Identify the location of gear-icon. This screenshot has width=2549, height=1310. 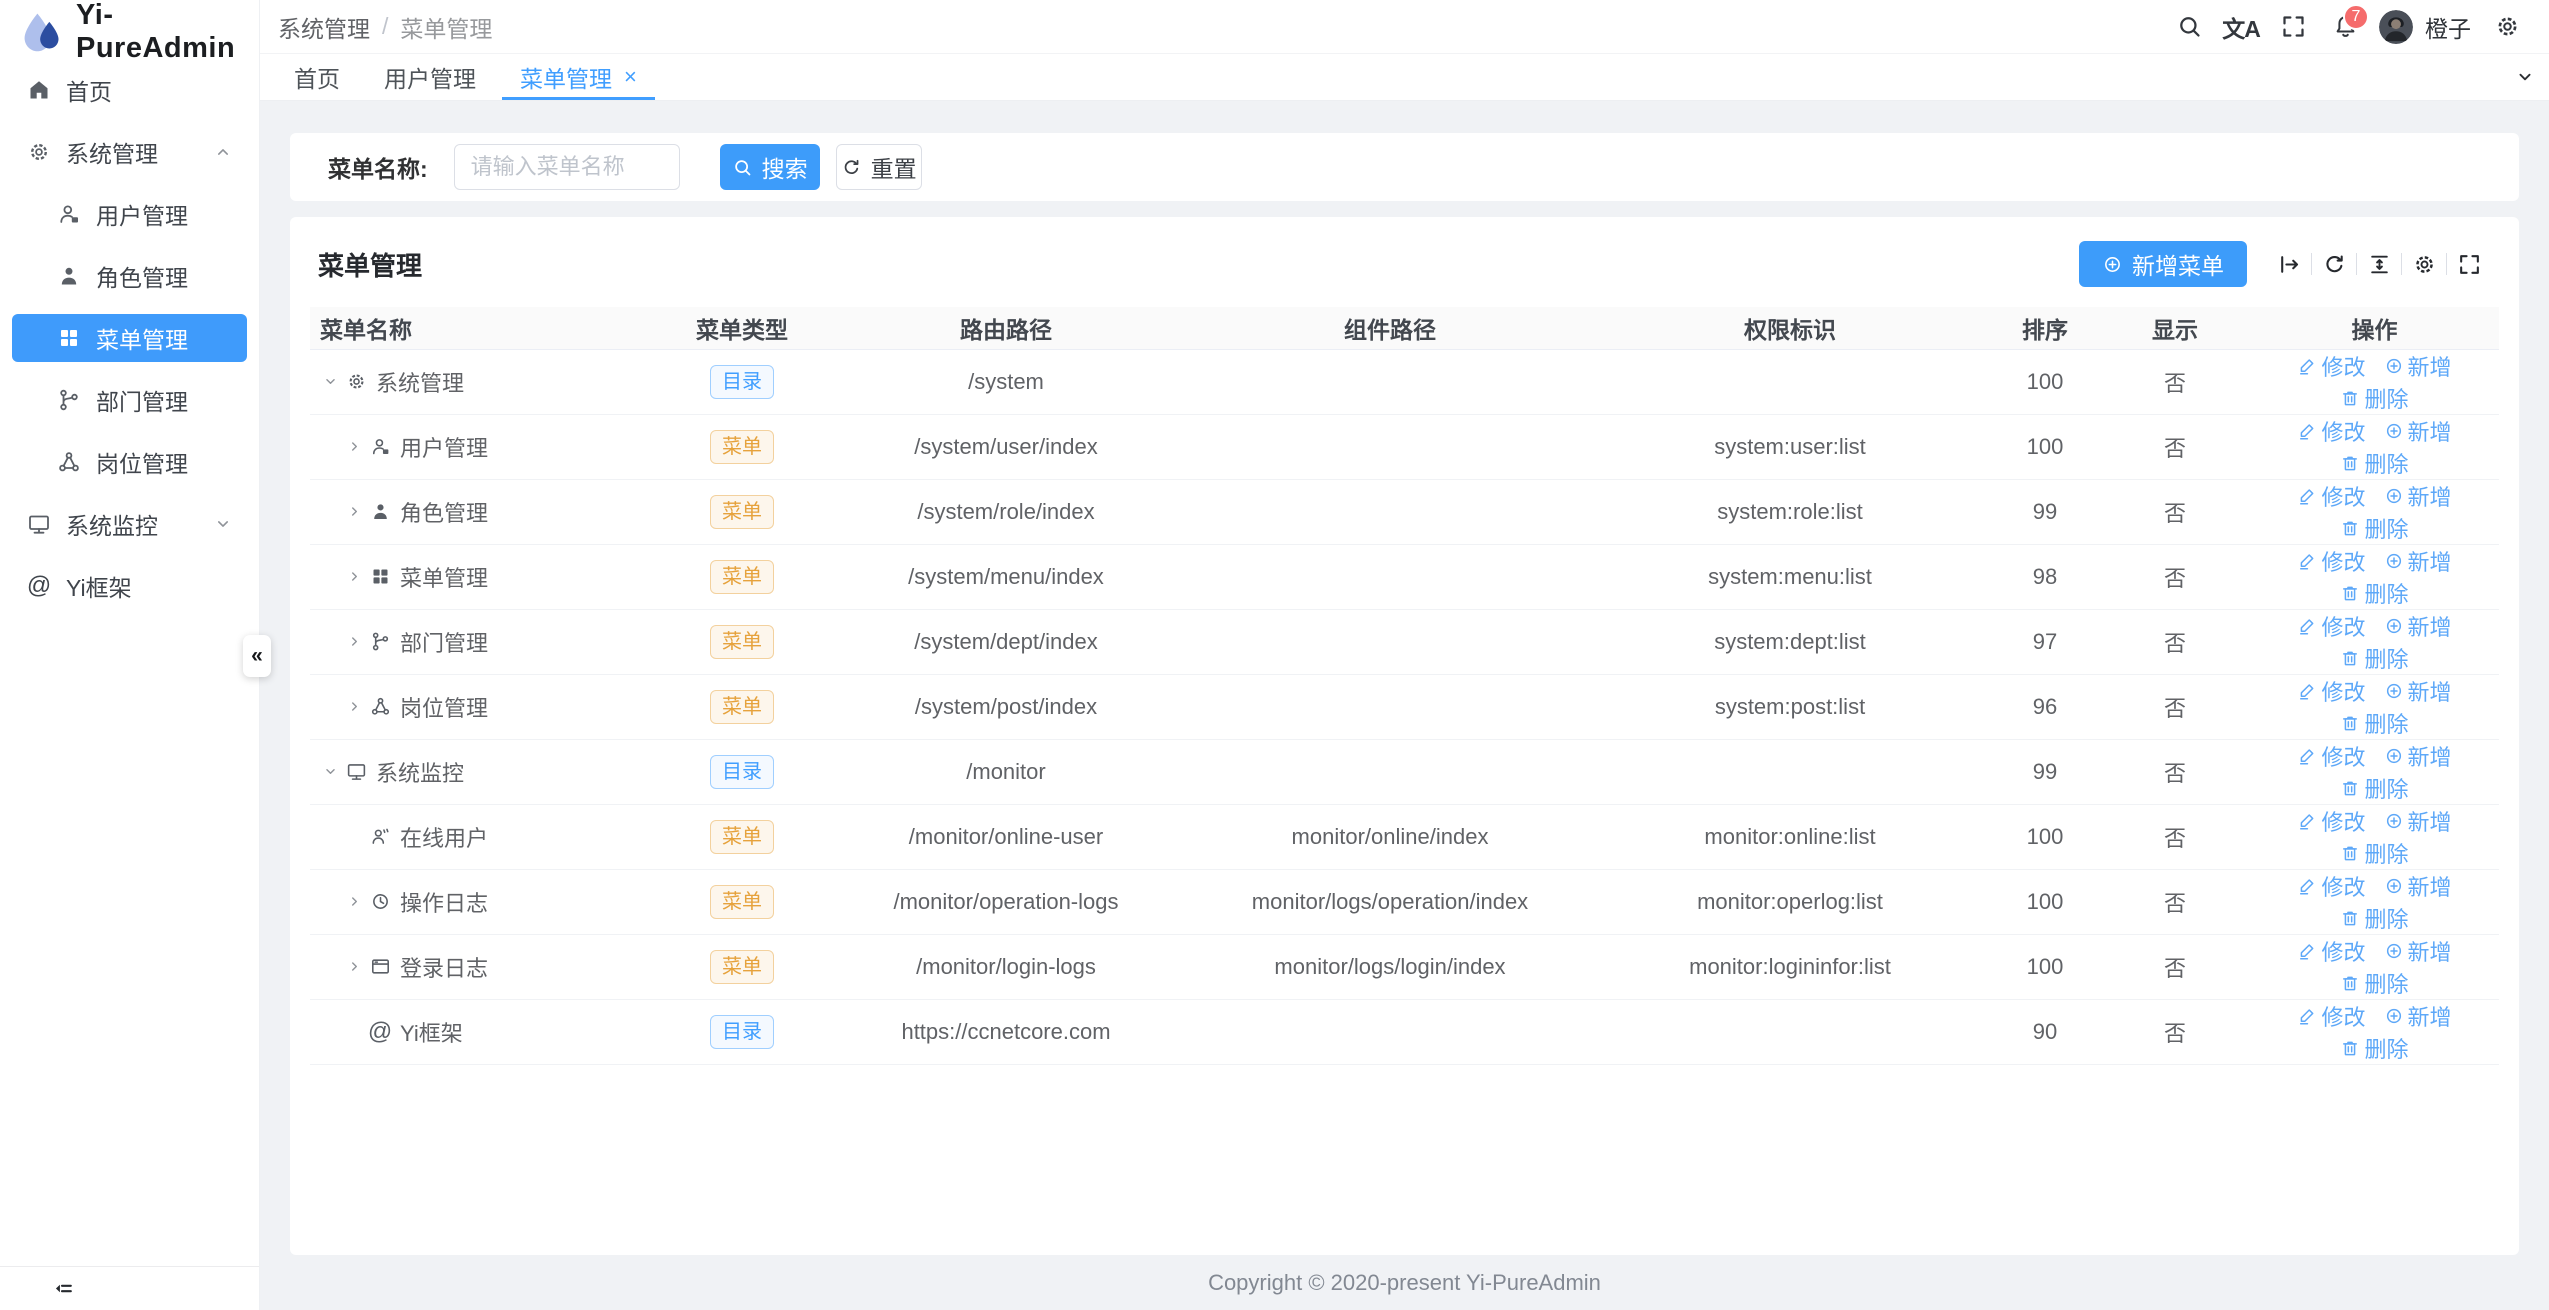
(2424, 264).